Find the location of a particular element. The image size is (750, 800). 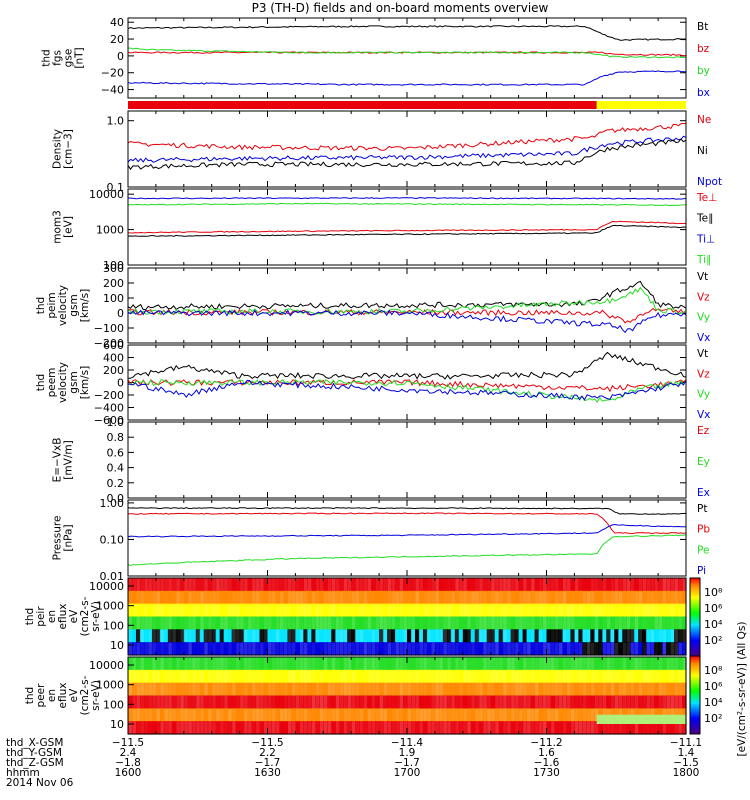

ytick-label: 300 is located at coordinates (113, 268).